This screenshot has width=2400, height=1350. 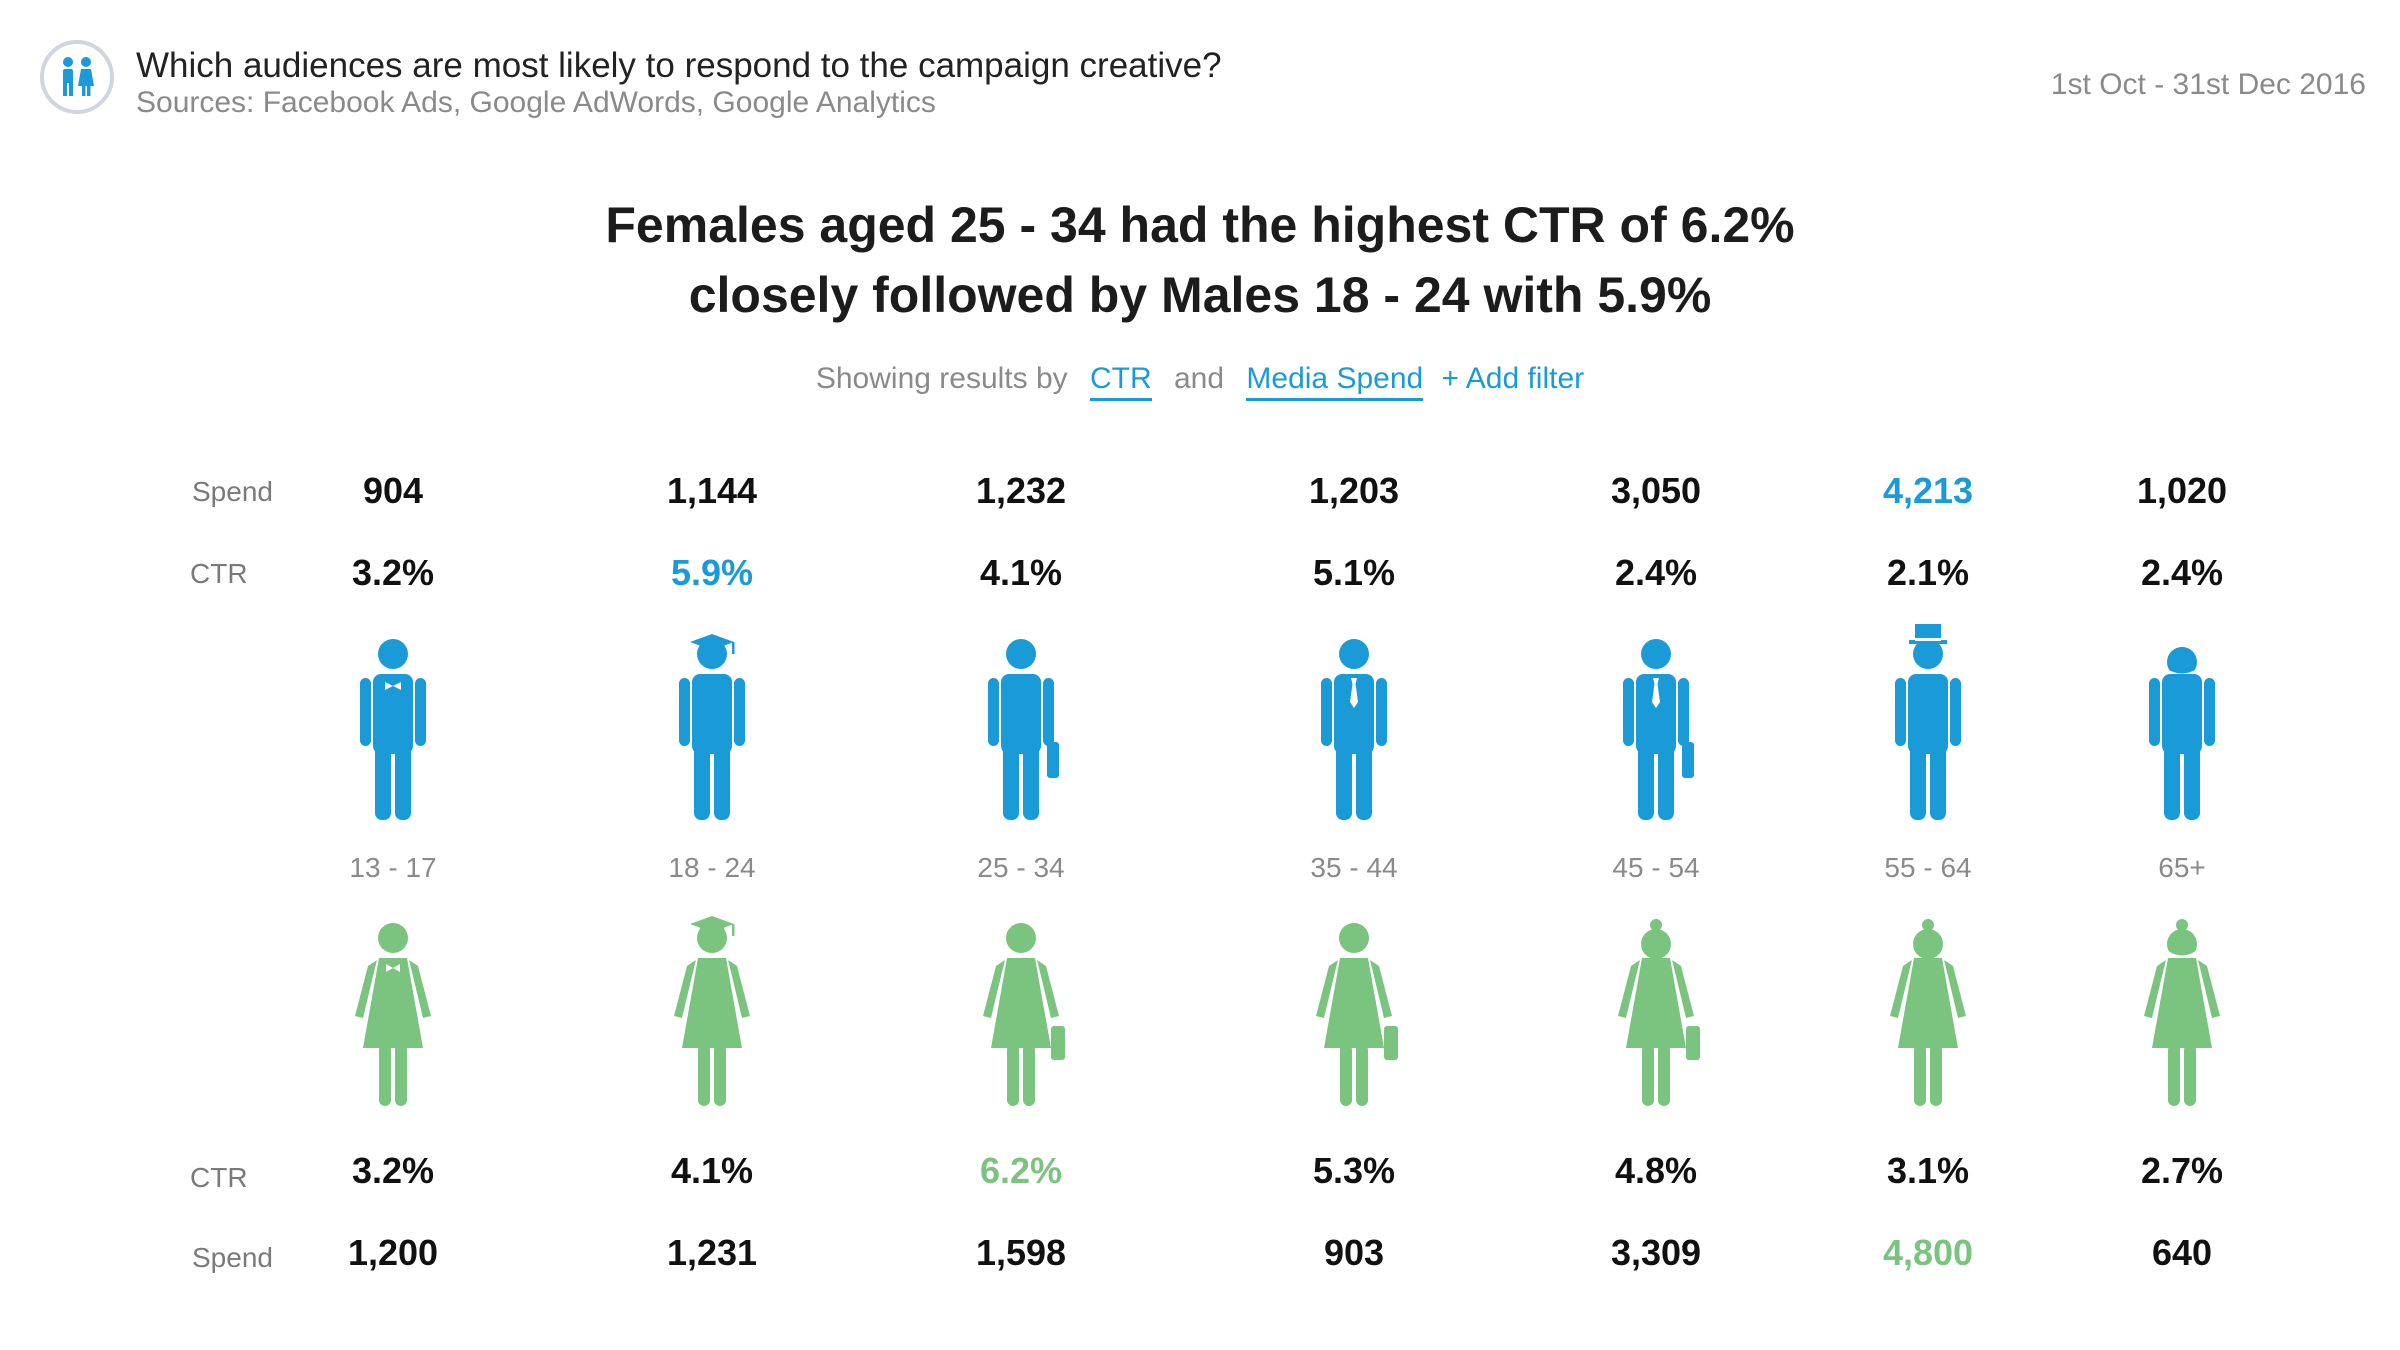 What do you see at coordinates (393, 490) in the screenshot?
I see `male-spend-value: 904` at bounding box center [393, 490].